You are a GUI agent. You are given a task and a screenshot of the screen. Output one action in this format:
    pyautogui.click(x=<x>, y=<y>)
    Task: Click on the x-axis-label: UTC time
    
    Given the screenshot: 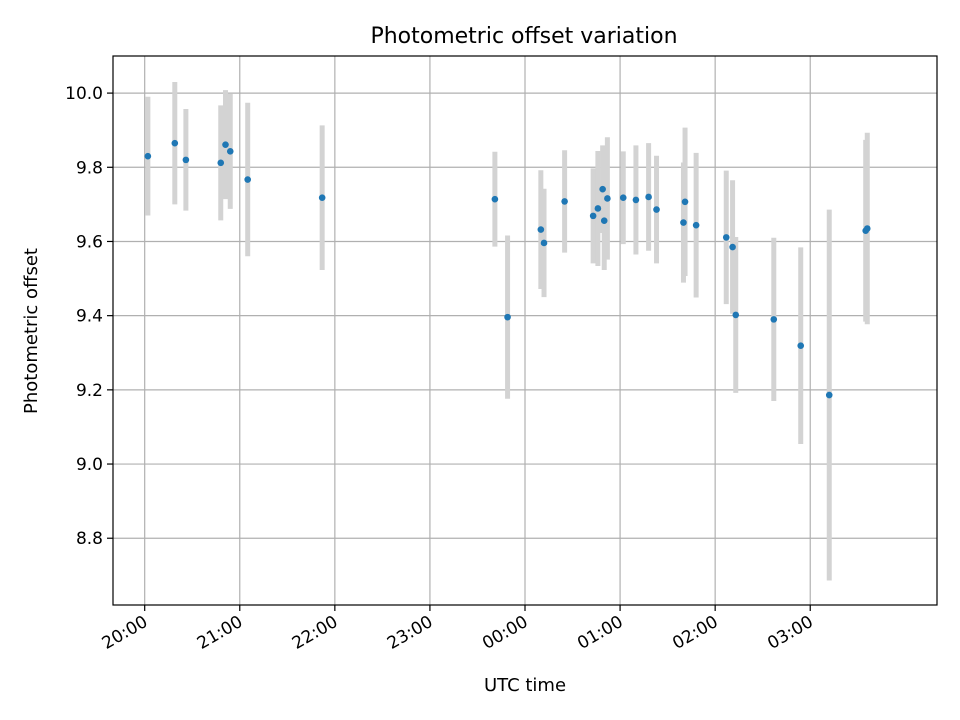 What is the action you would take?
    pyautogui.click(x=525, y=685)
    